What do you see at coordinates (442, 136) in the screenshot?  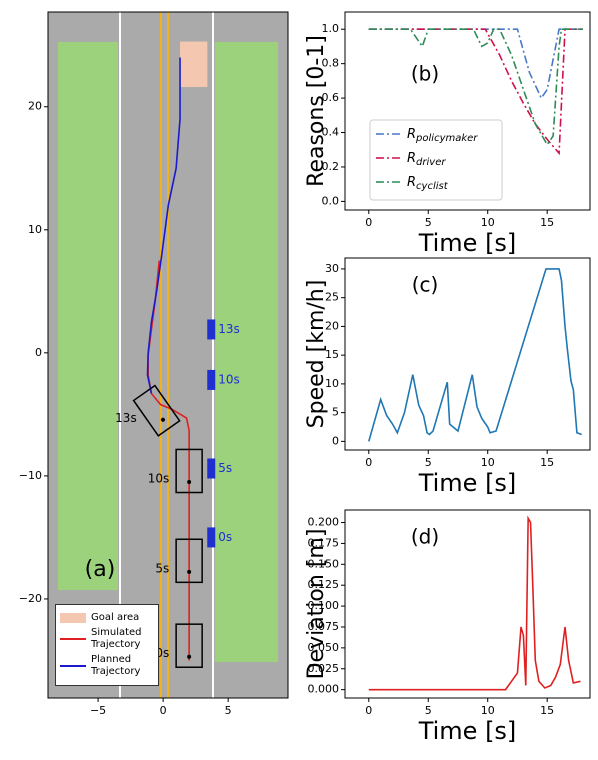 I see `legend-label: Rpolicymaker` at bounding box center [442, 136].